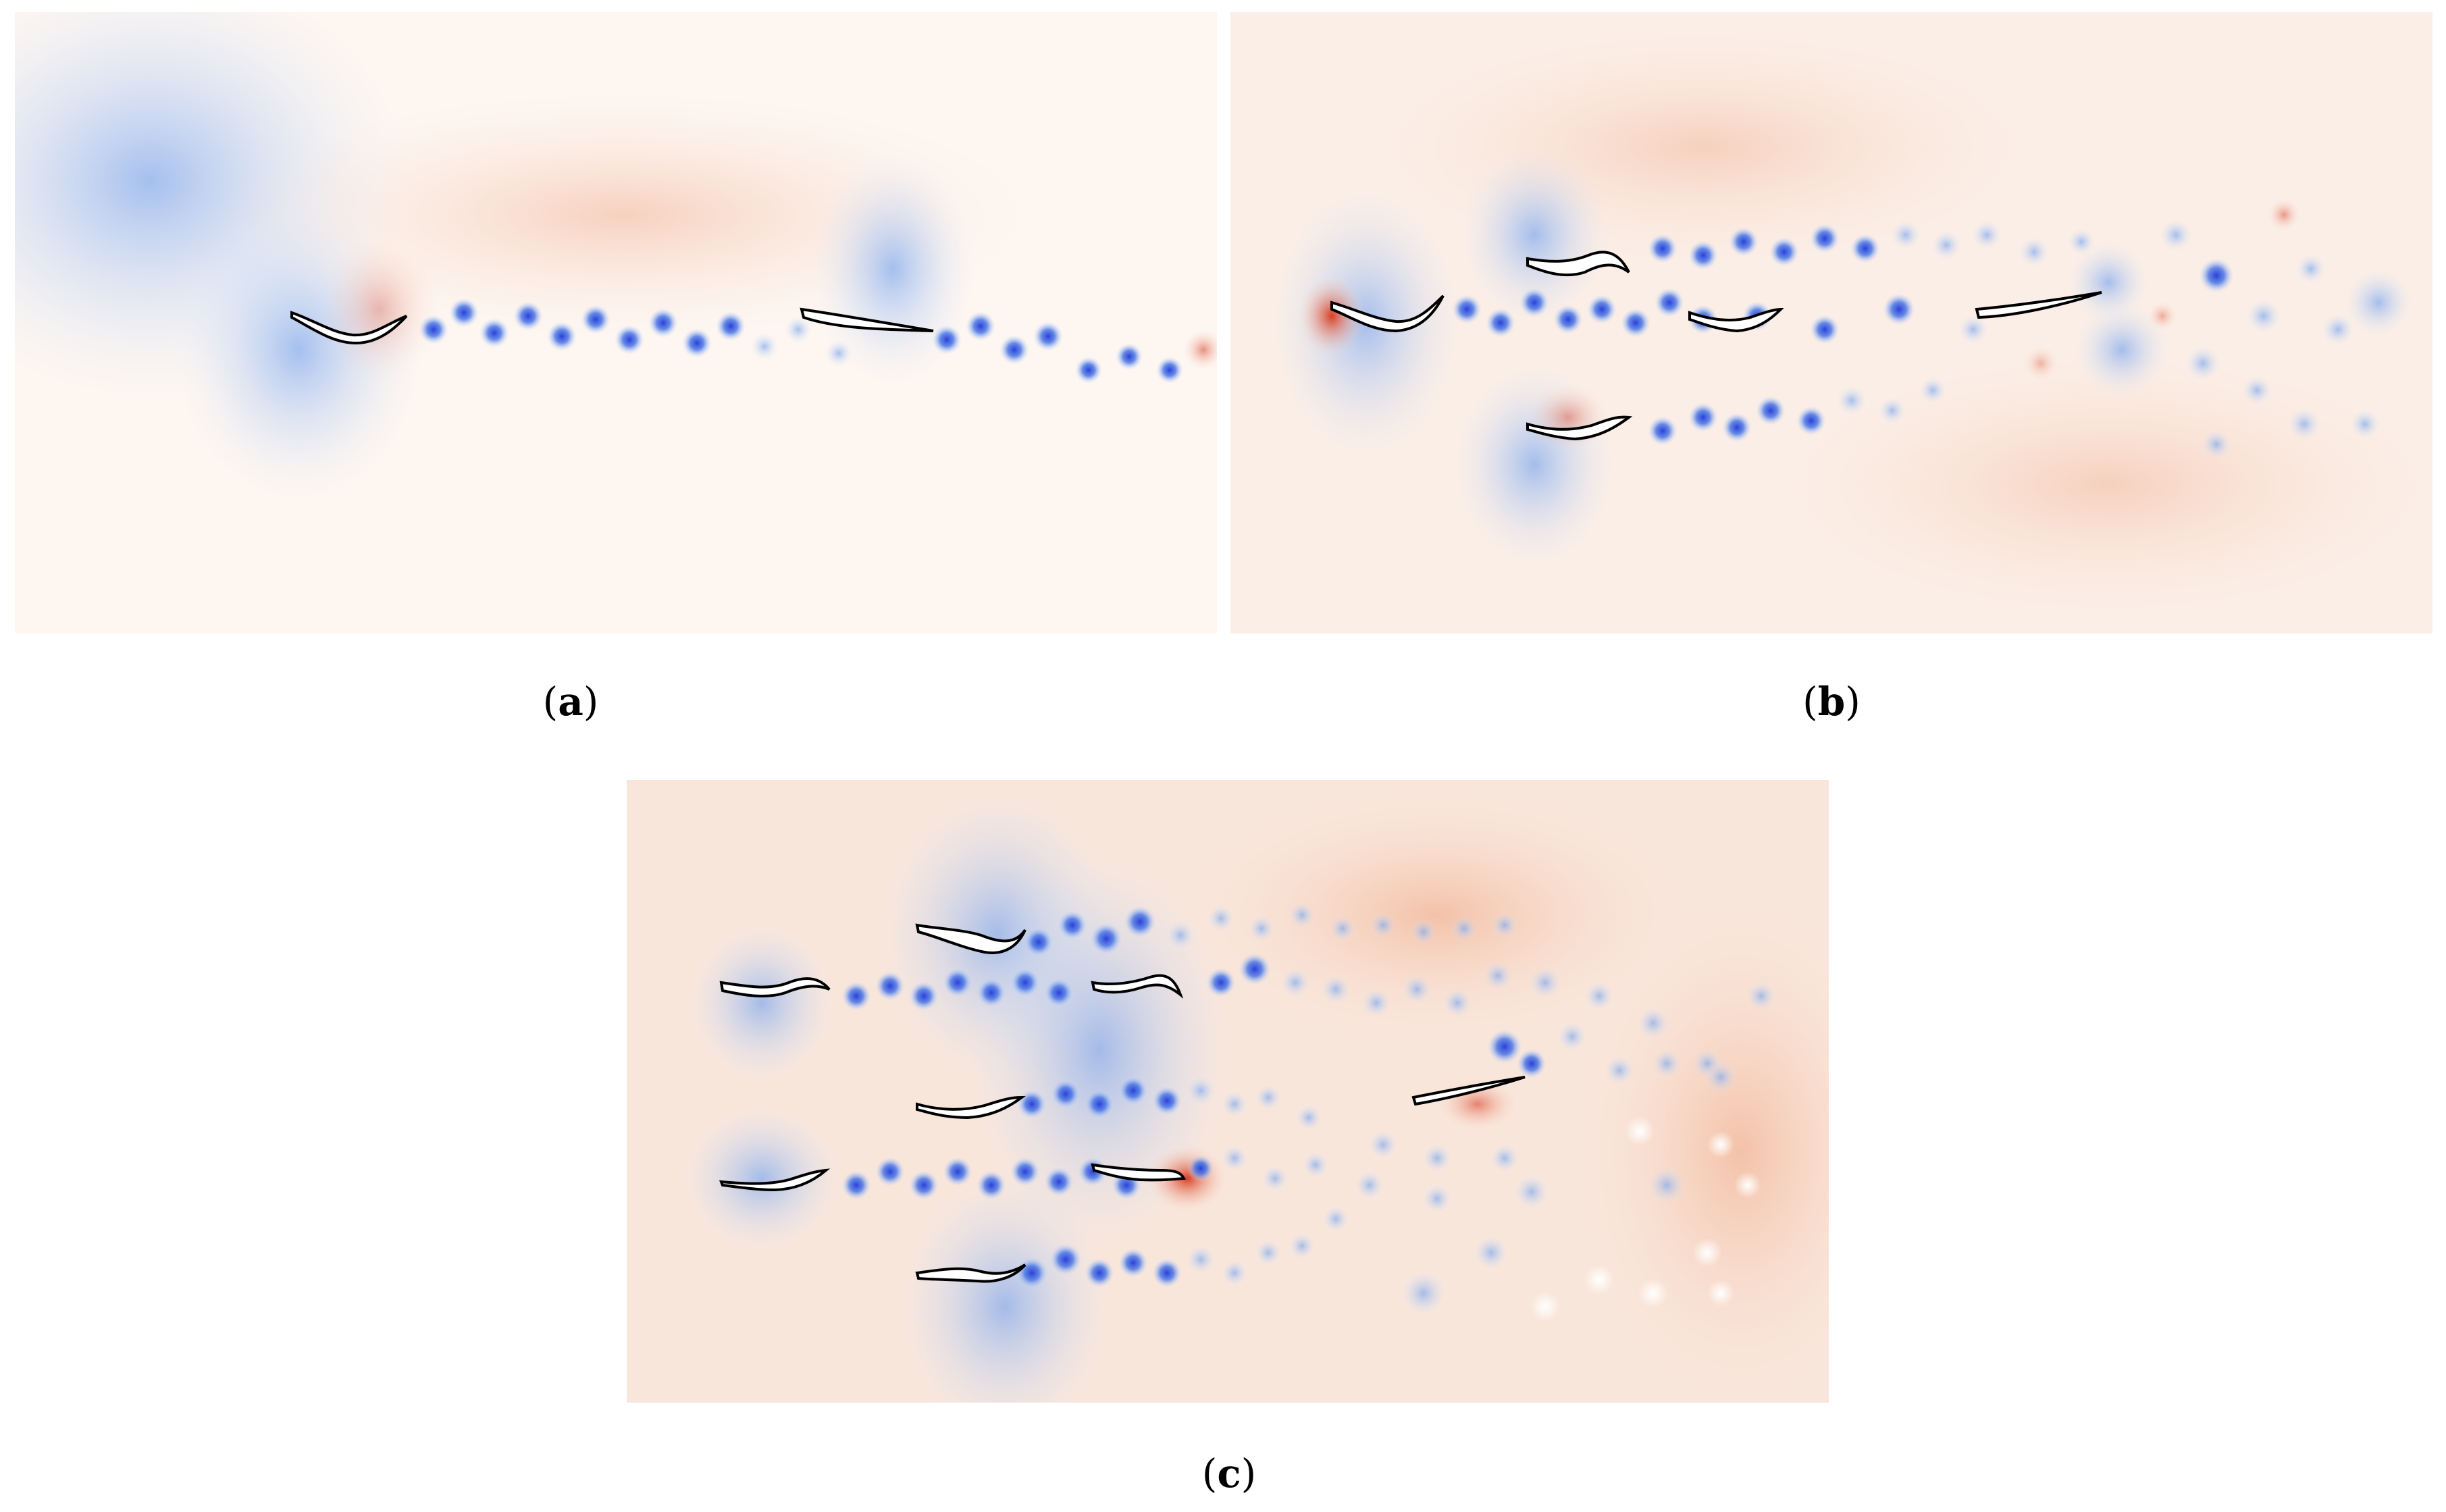 This screenshot has height=1512, width=2446. Describe the element at coordinates (1249, 1473) in the screenshot. I see `caption-c-close: )` at that location.